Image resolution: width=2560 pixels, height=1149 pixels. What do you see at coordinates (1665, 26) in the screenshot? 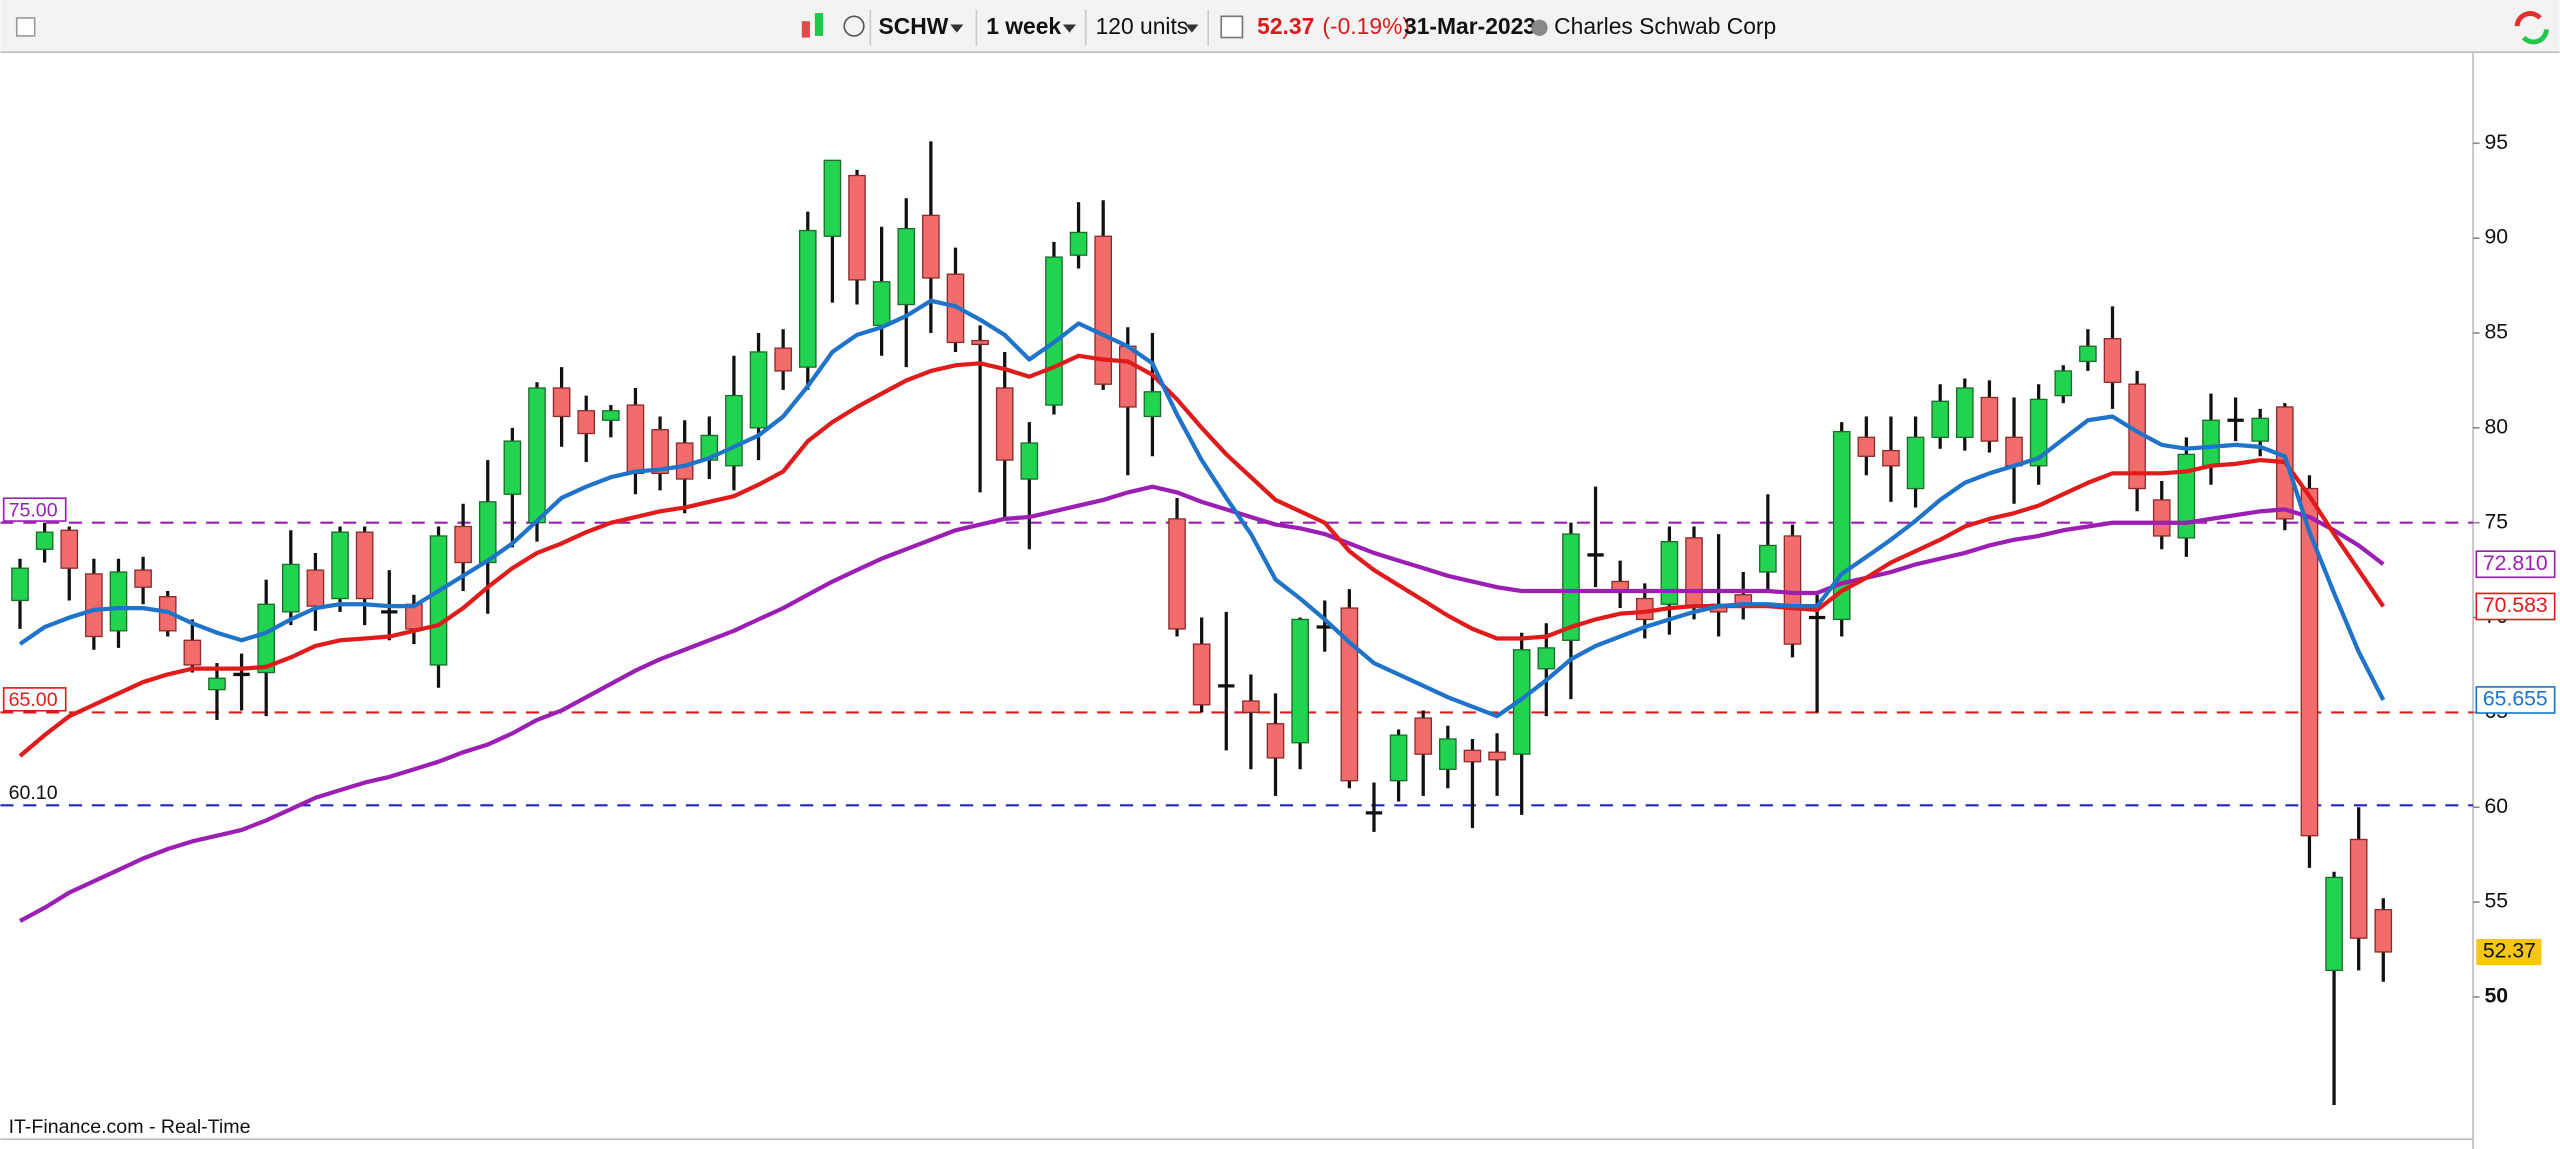
I see `company-name: Charles Schwab Corp` at bounding box center [1665, 26].